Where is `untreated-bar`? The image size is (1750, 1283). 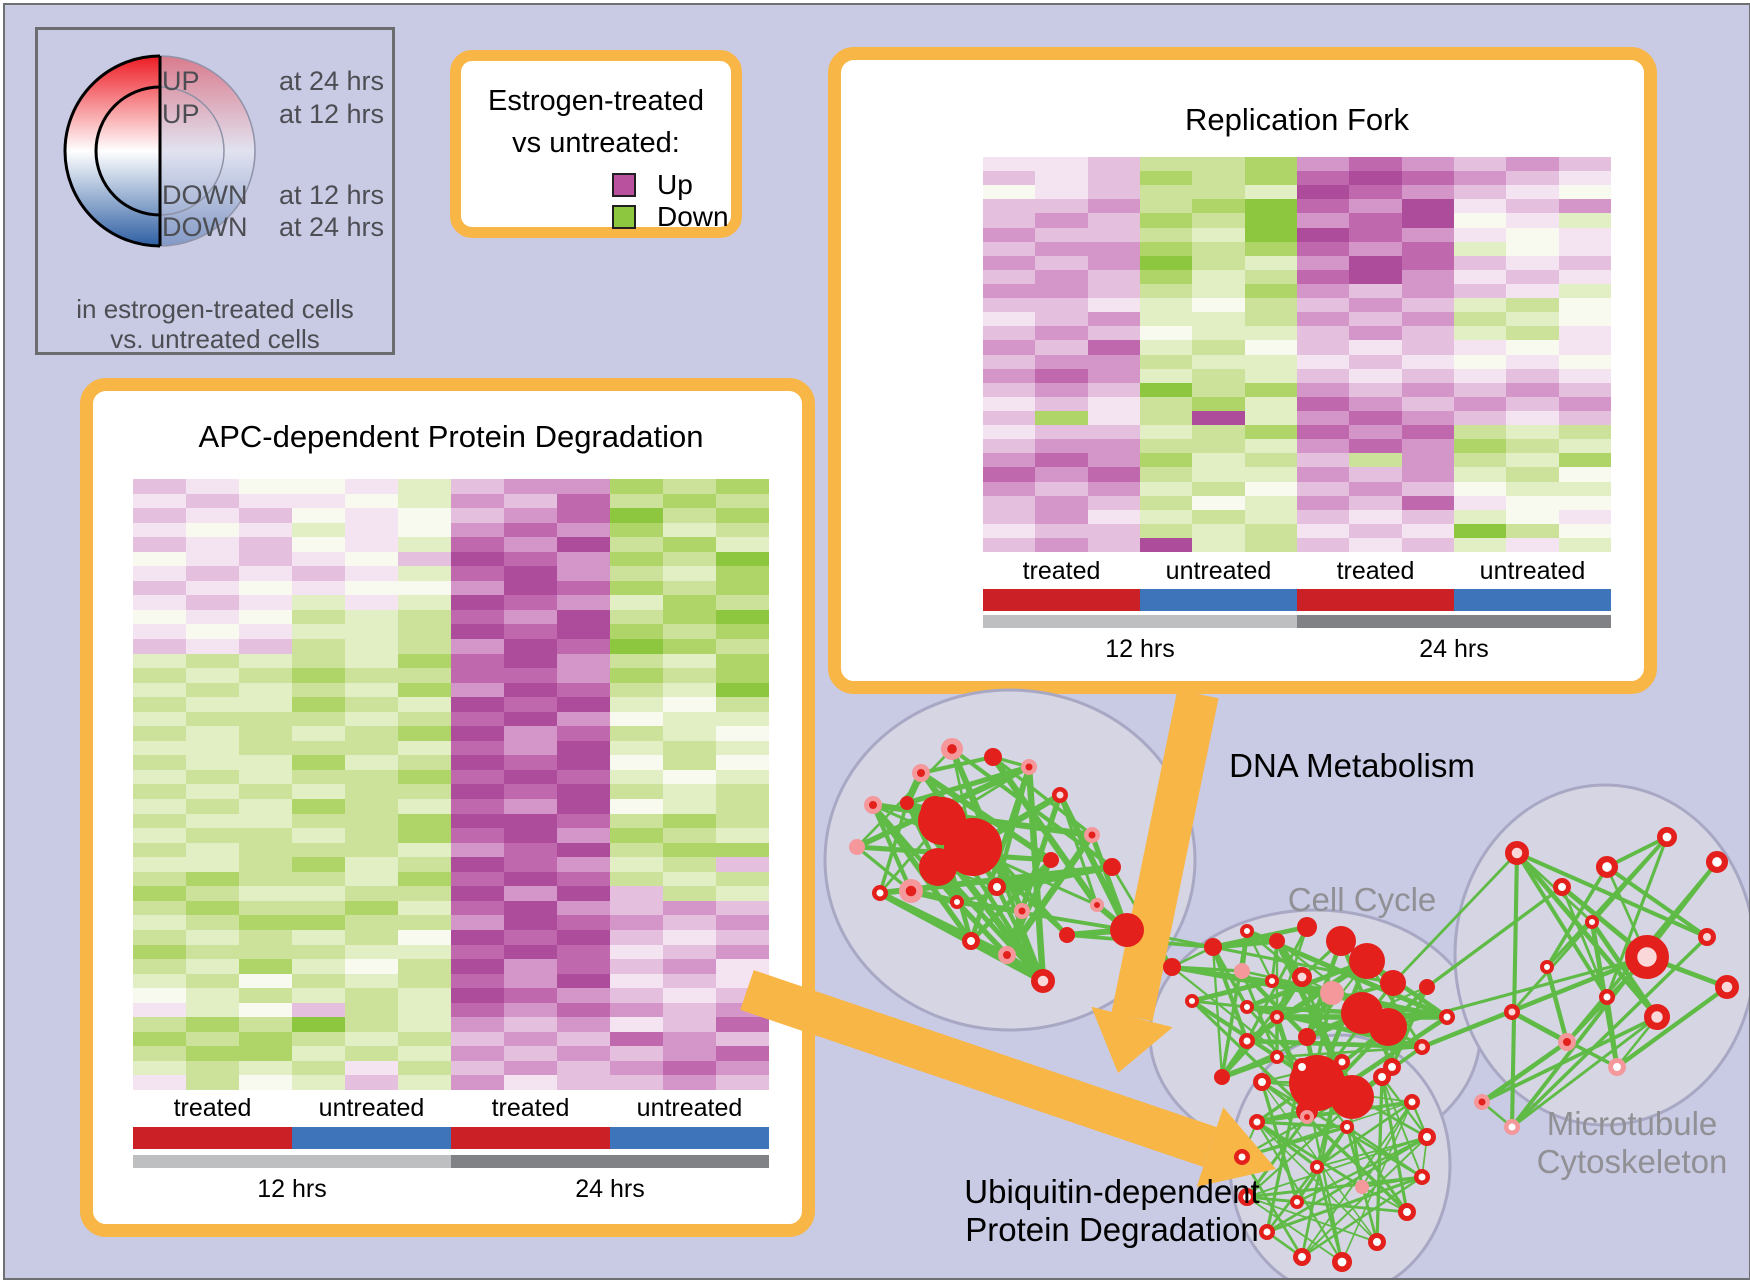
untreated-bar is located at coordinates (689, 1138).